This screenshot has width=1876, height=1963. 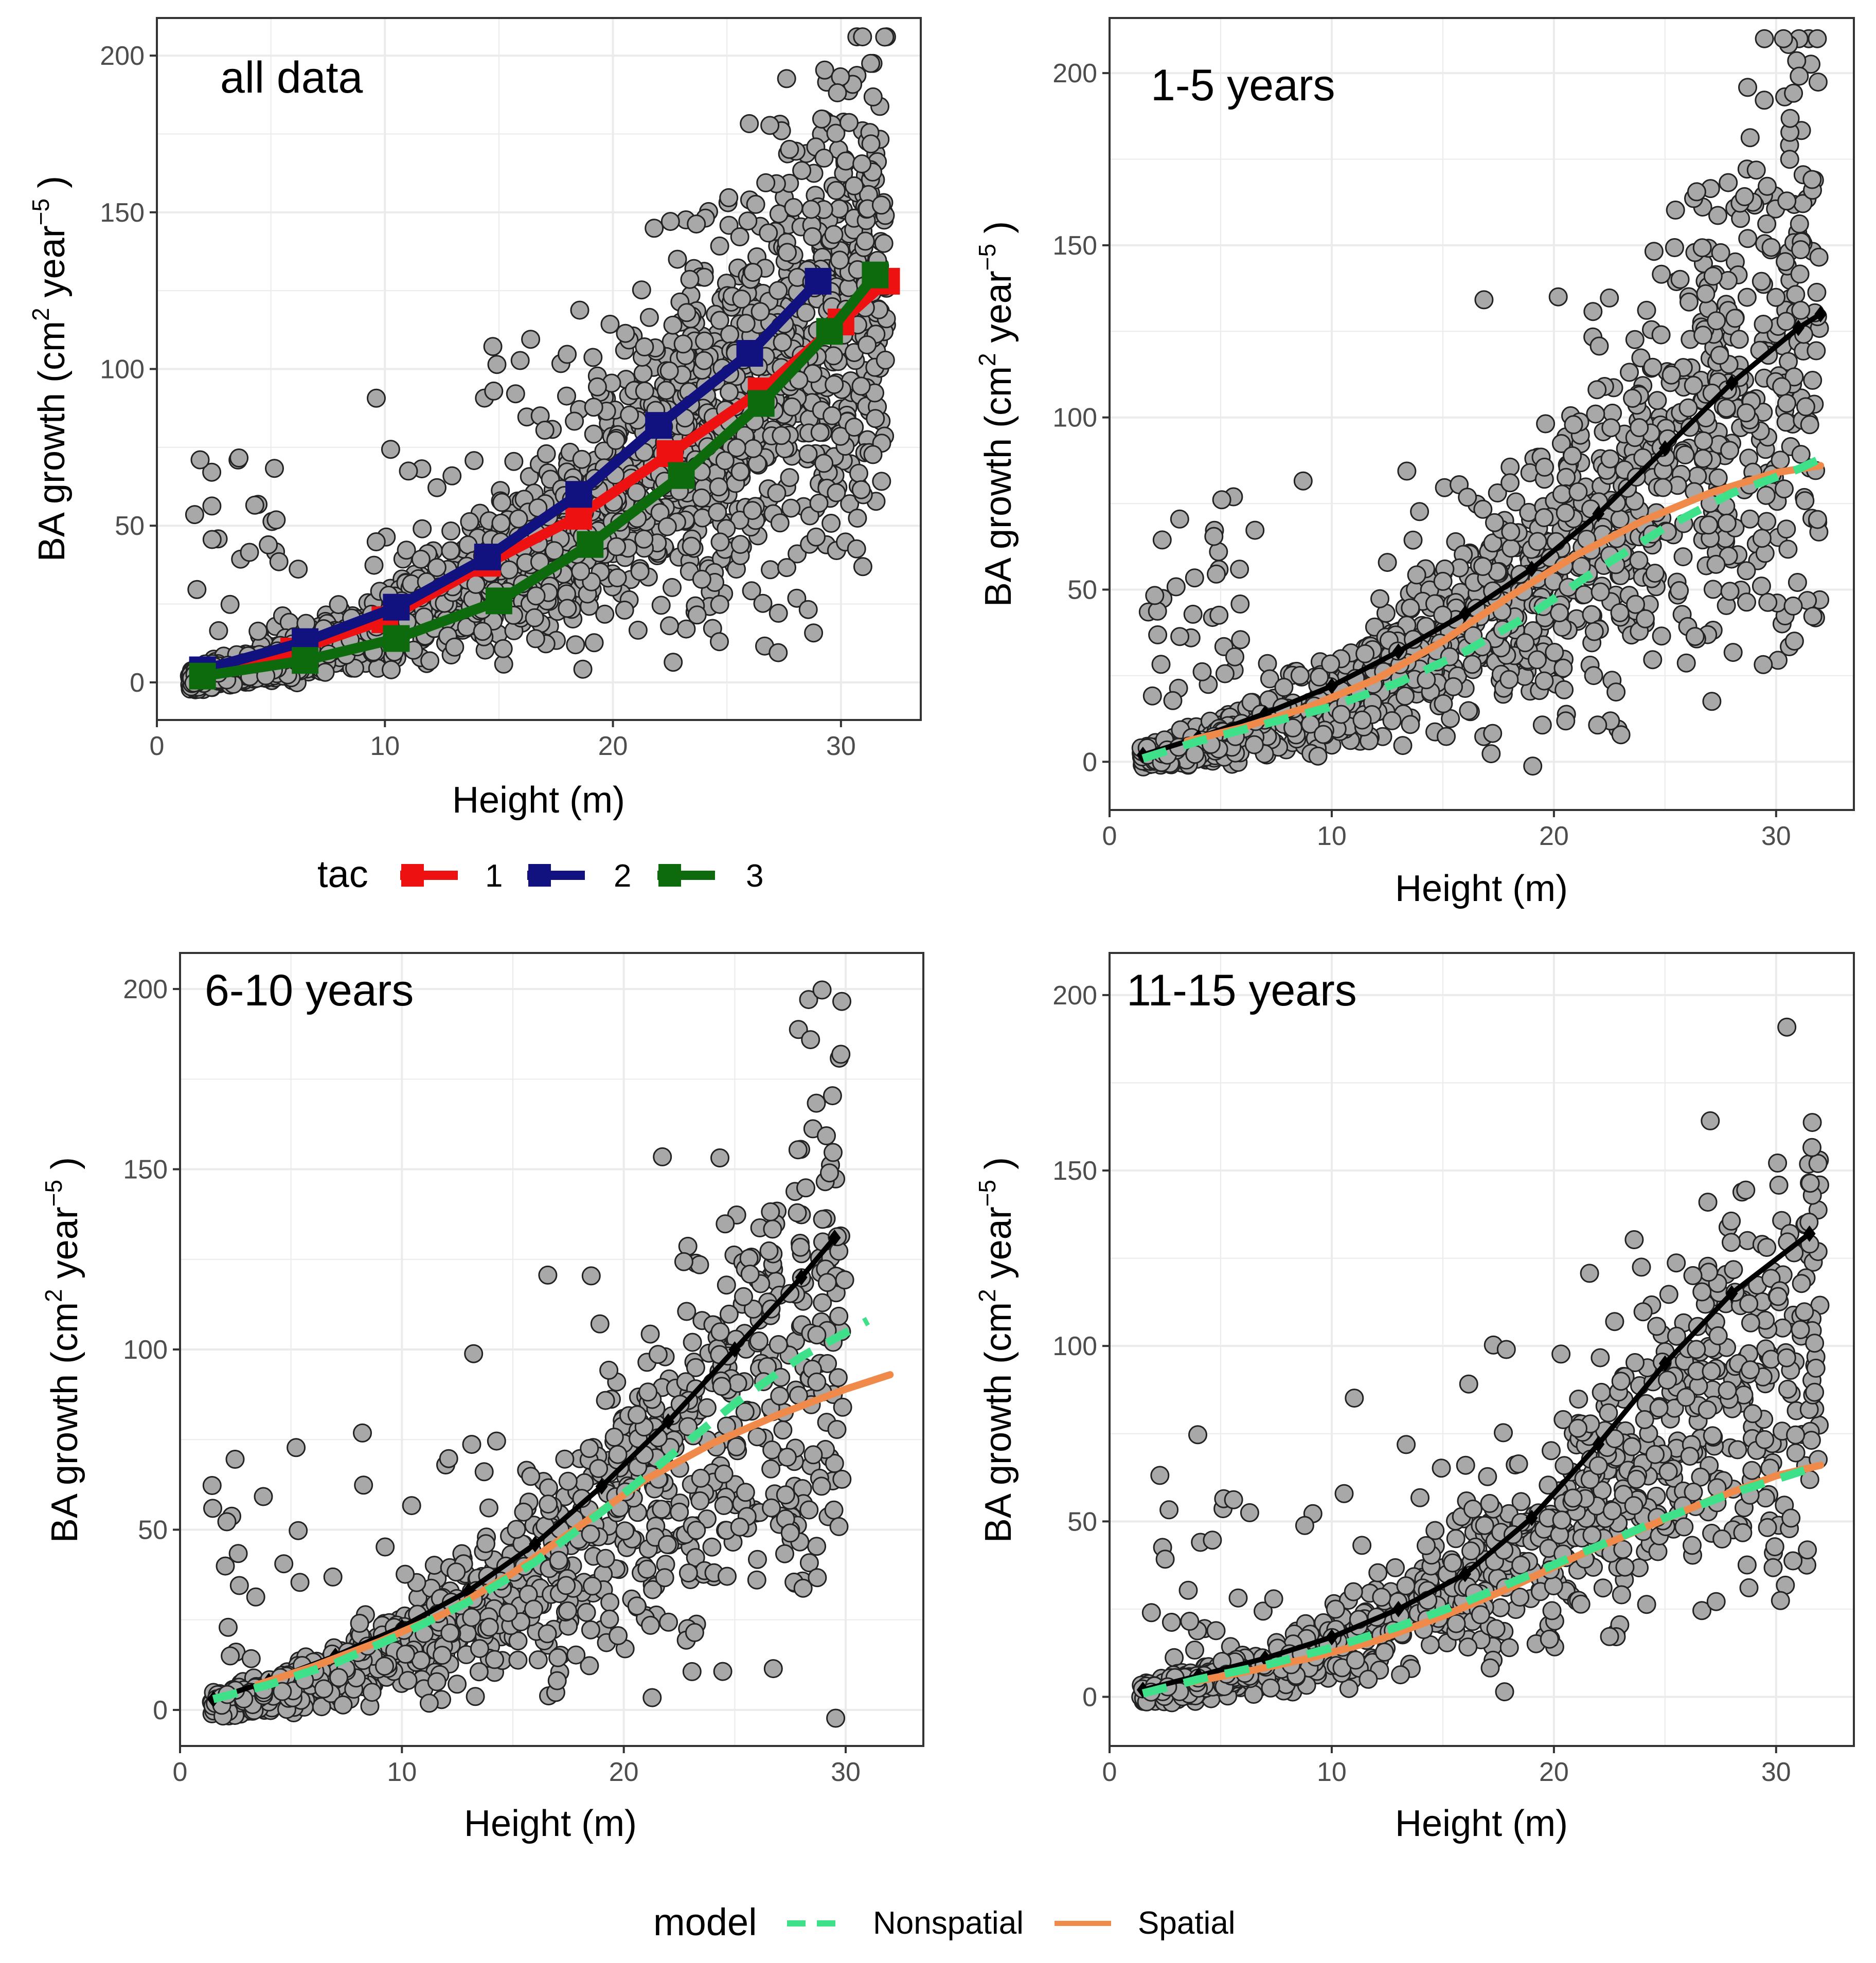 What do you see at coordinates (1332, 836) in the screenshot?
I see `x-tick-label: 10` at bounding box center [1332, 836].